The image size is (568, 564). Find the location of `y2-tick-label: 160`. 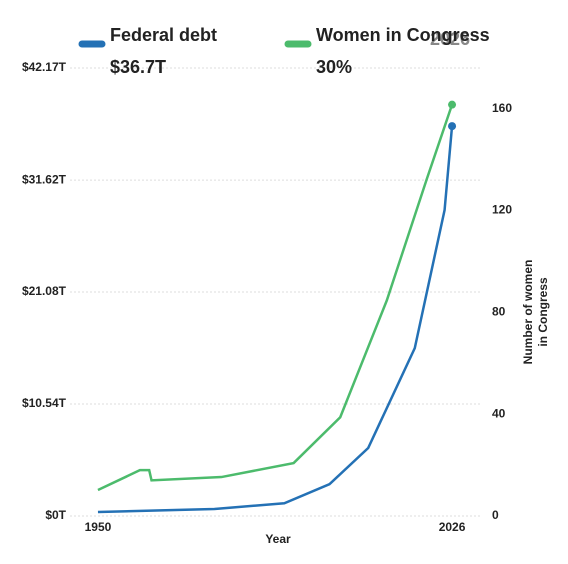

y2-tick-label: 160 is located at coordinates (502, 108).